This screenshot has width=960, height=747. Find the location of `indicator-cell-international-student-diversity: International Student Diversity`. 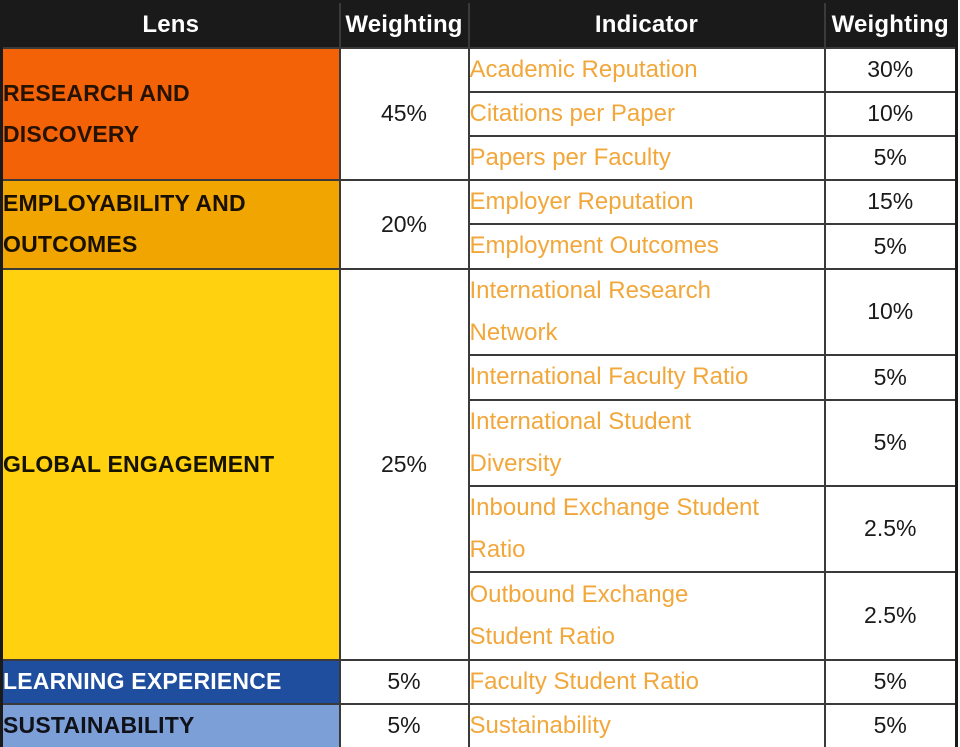

indicator-cell-international-student-diversity: International Student Diversity is located at coordinates (646, 442).